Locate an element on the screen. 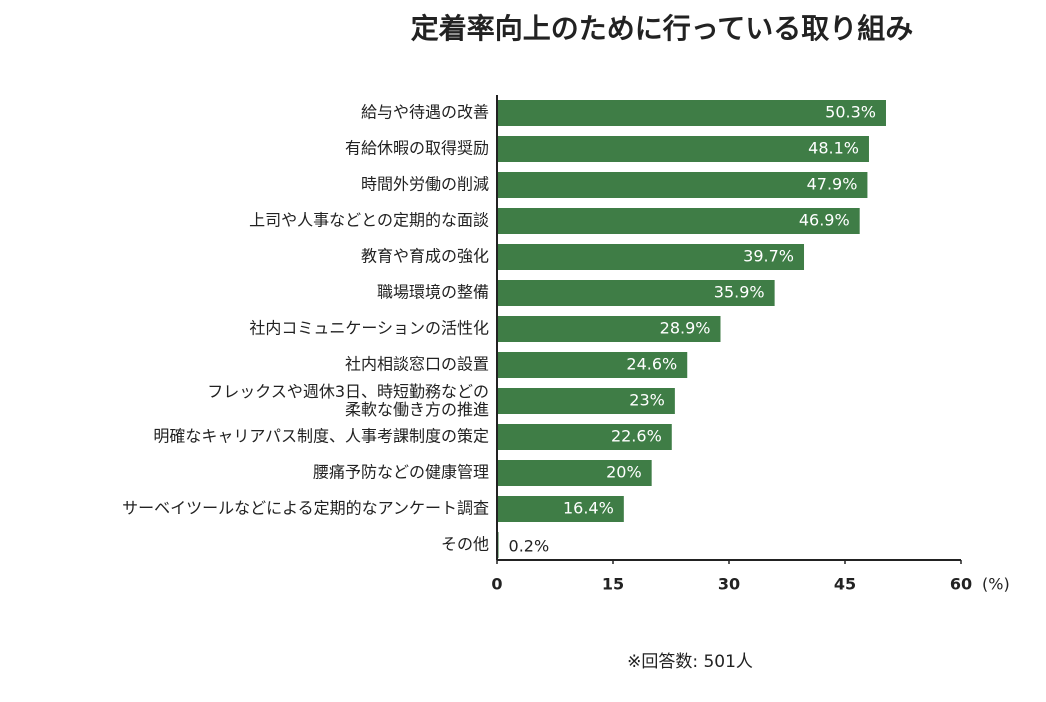 This screenshot has width=1046, height=702. x-tick-label: 45 is located at coordinates (845, 584).